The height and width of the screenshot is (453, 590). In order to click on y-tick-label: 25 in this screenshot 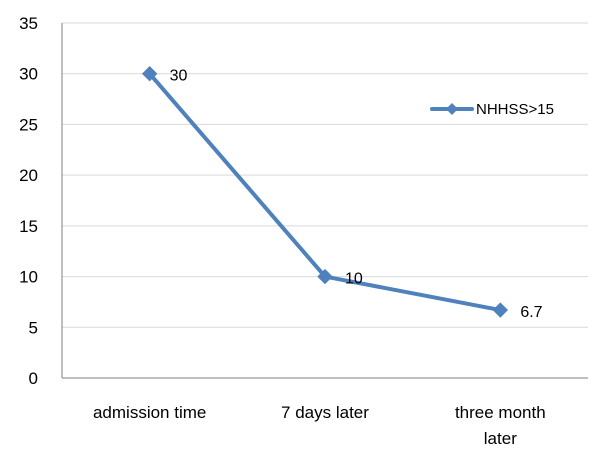, I will do `click(28, 124)`.